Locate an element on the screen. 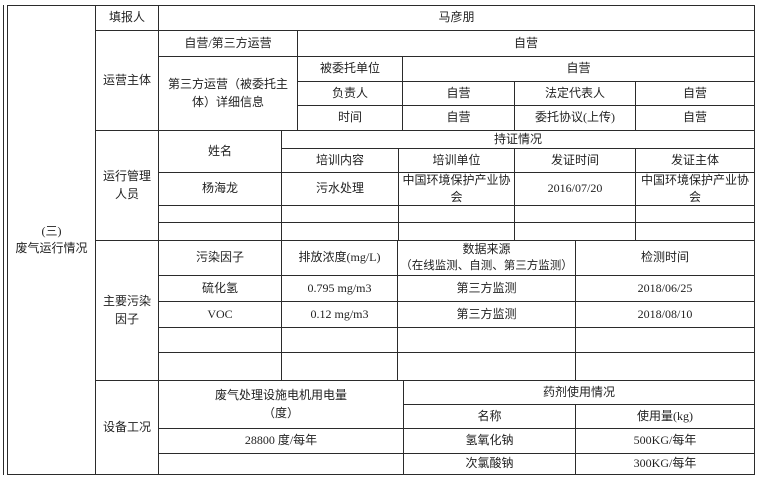 The width and height of the screenshot is (758, 479). staff-name-col-header: 姓名 is located at coordinates (220, 151).